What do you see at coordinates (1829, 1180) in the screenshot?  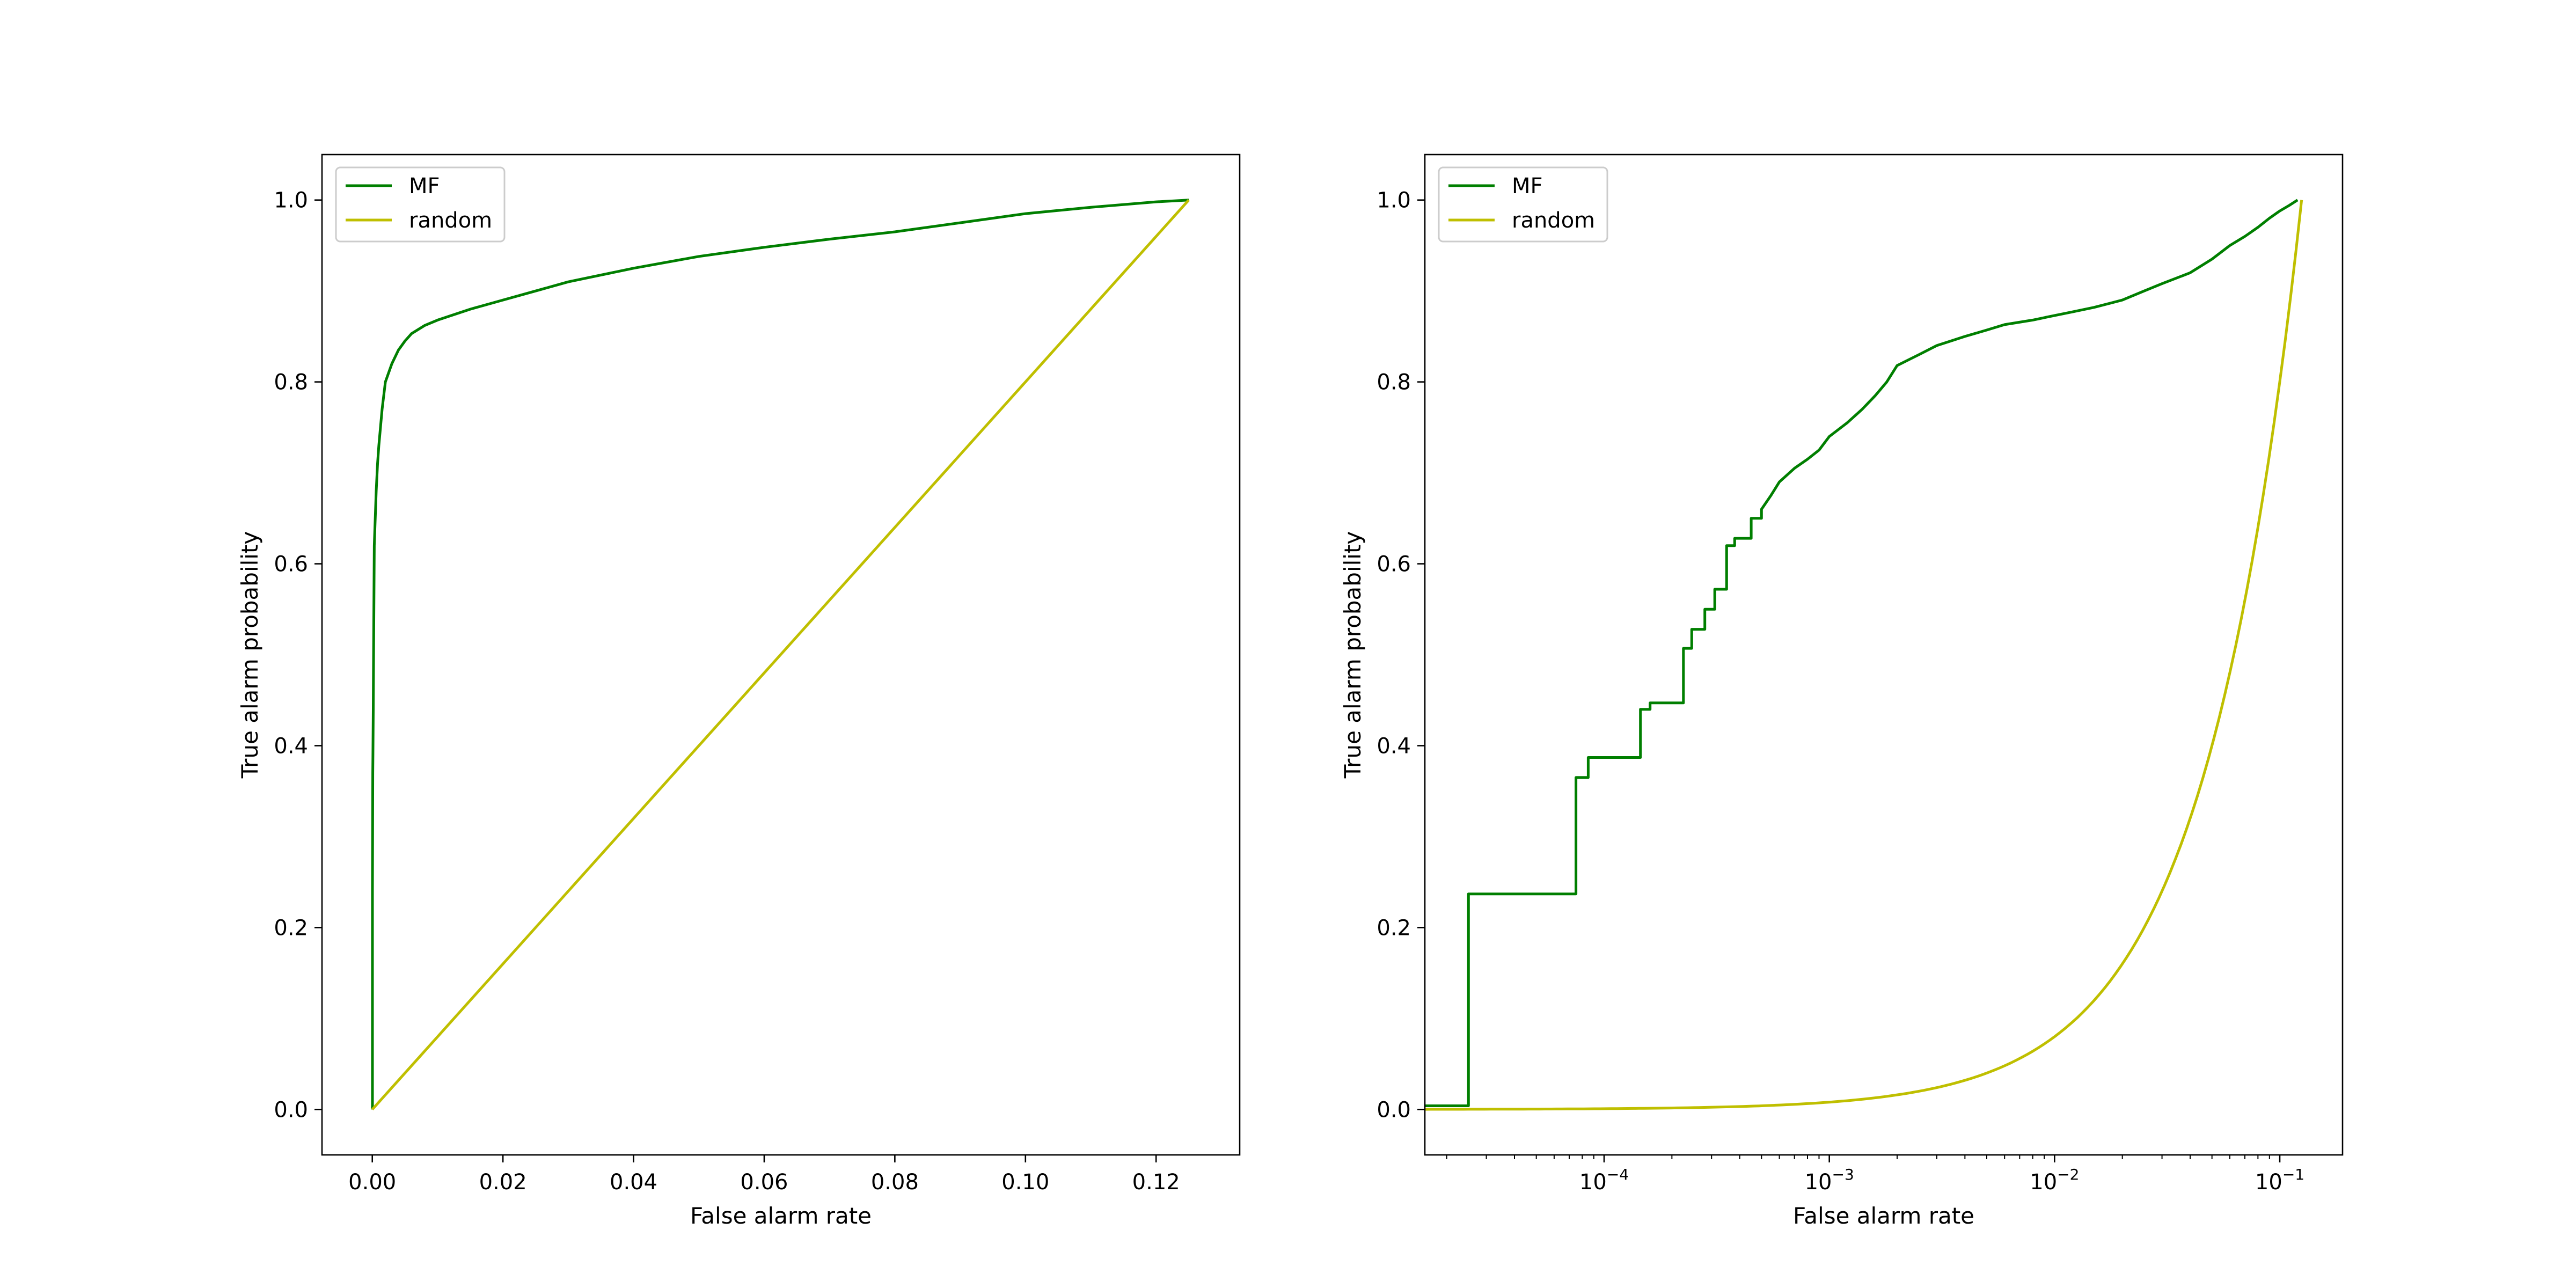 I see `x-tick-label: 10⁻³` at bounding box center [1829, 1180].